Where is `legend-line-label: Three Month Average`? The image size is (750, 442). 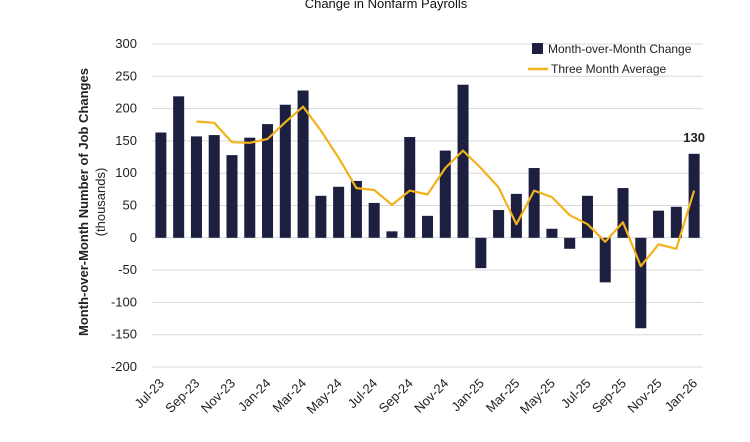
legend-line-label: Three Month Average is located at coordinates (609, 69).